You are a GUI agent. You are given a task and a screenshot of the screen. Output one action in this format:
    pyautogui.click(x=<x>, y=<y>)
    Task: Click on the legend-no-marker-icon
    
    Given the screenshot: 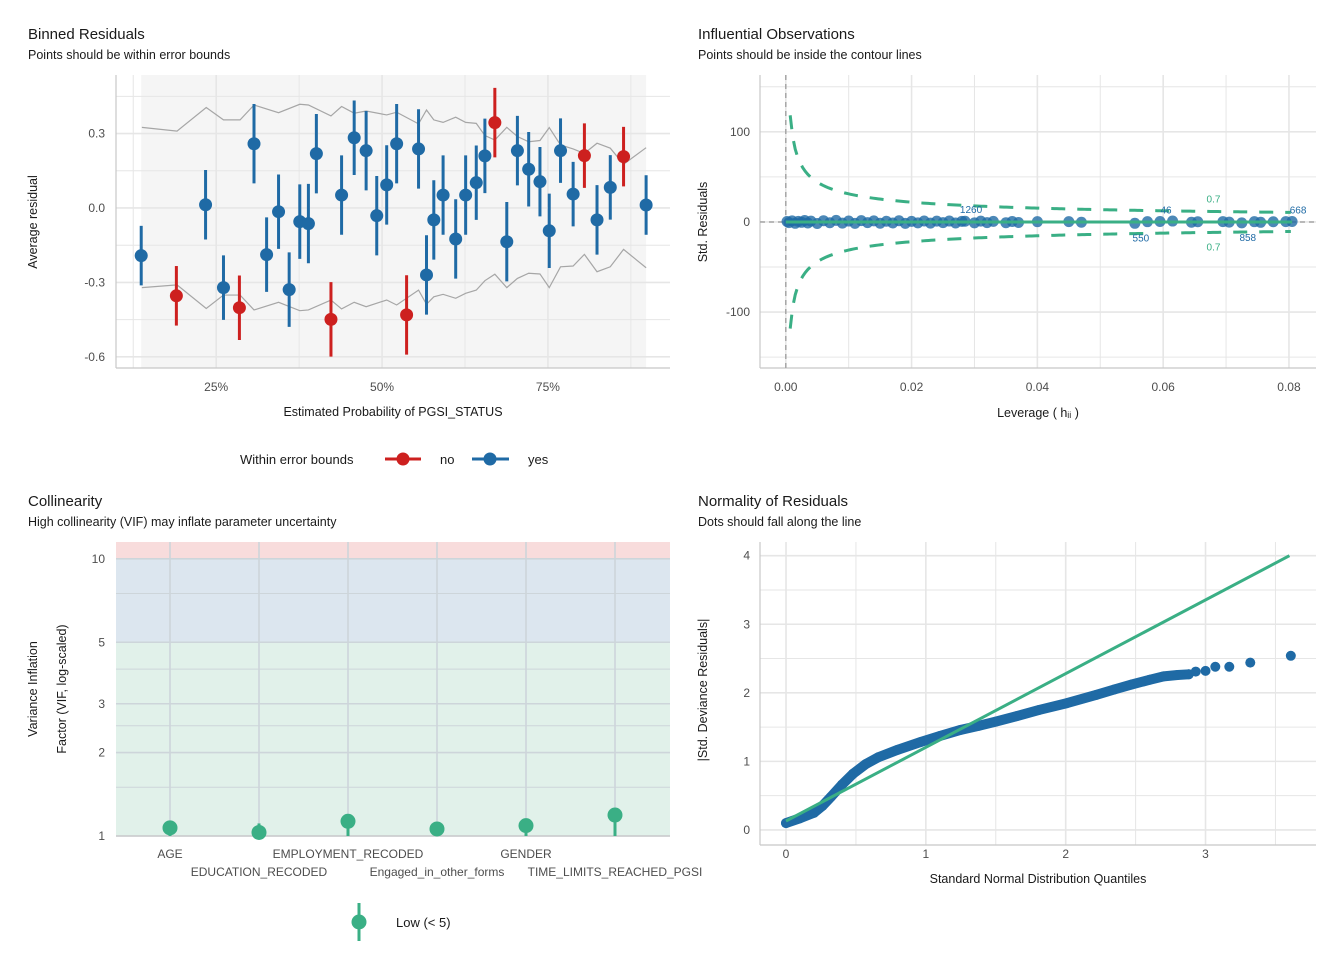 What is the action you would take?
    pyautogui.click(x=403, y=459)
    